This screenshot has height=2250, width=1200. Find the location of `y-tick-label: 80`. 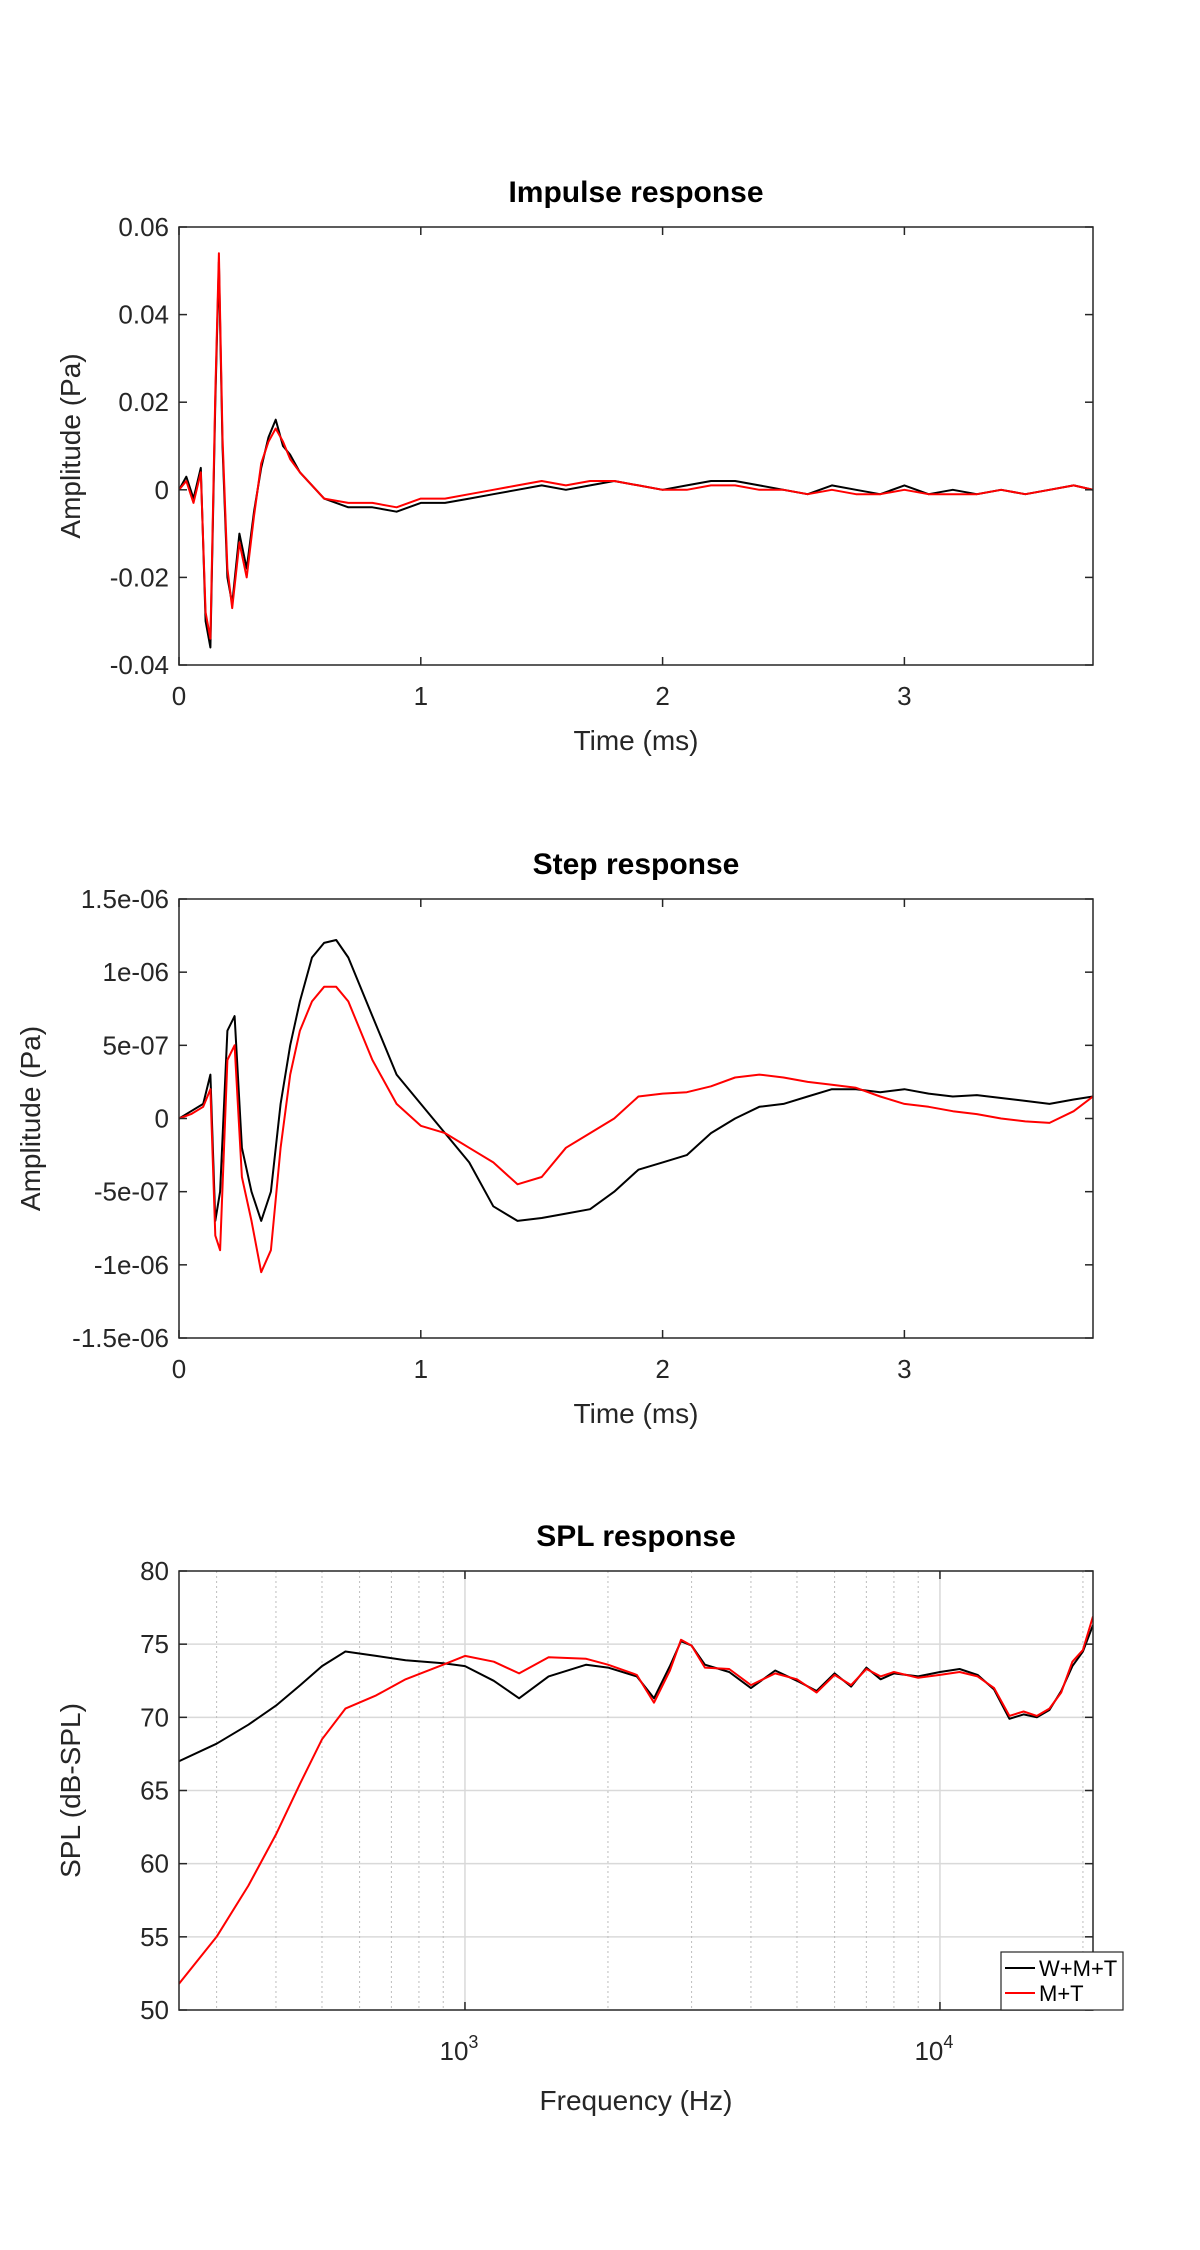

y-tick-label: 80 is located at coordinates (154, 1571).